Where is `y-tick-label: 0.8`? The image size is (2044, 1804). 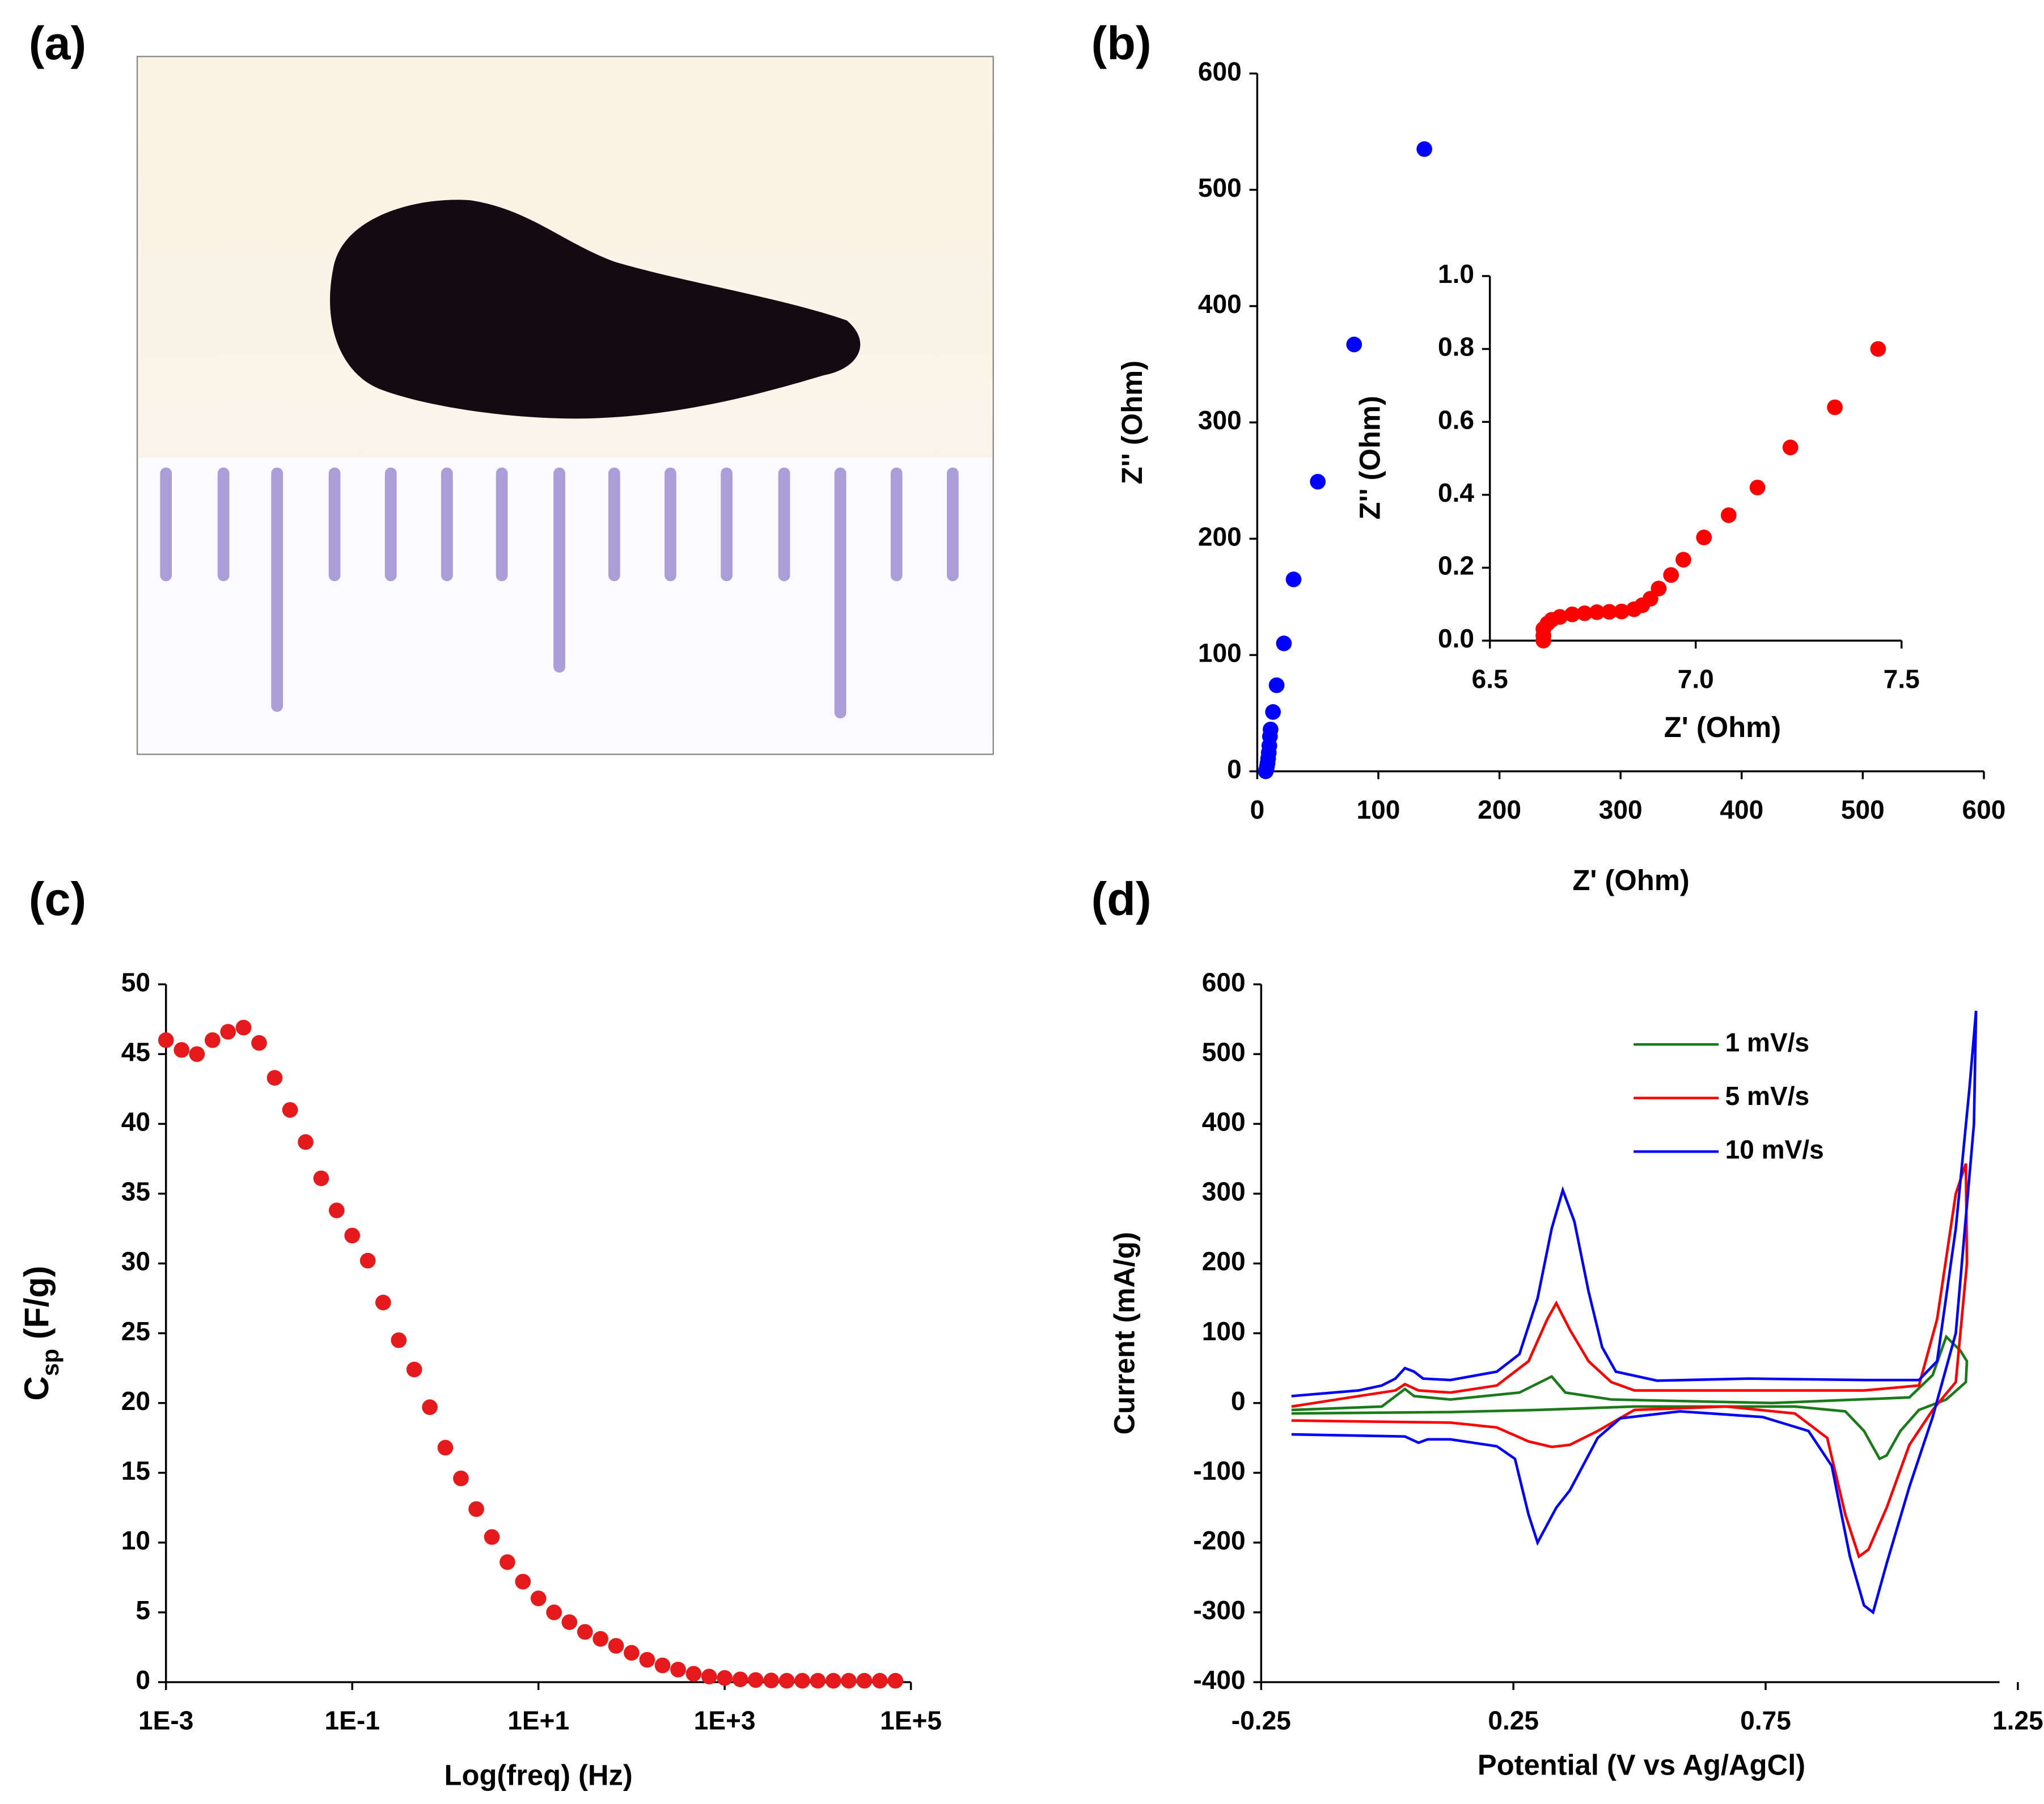
y-tick-label: 0.8 is located at coordinates (1456, 347).